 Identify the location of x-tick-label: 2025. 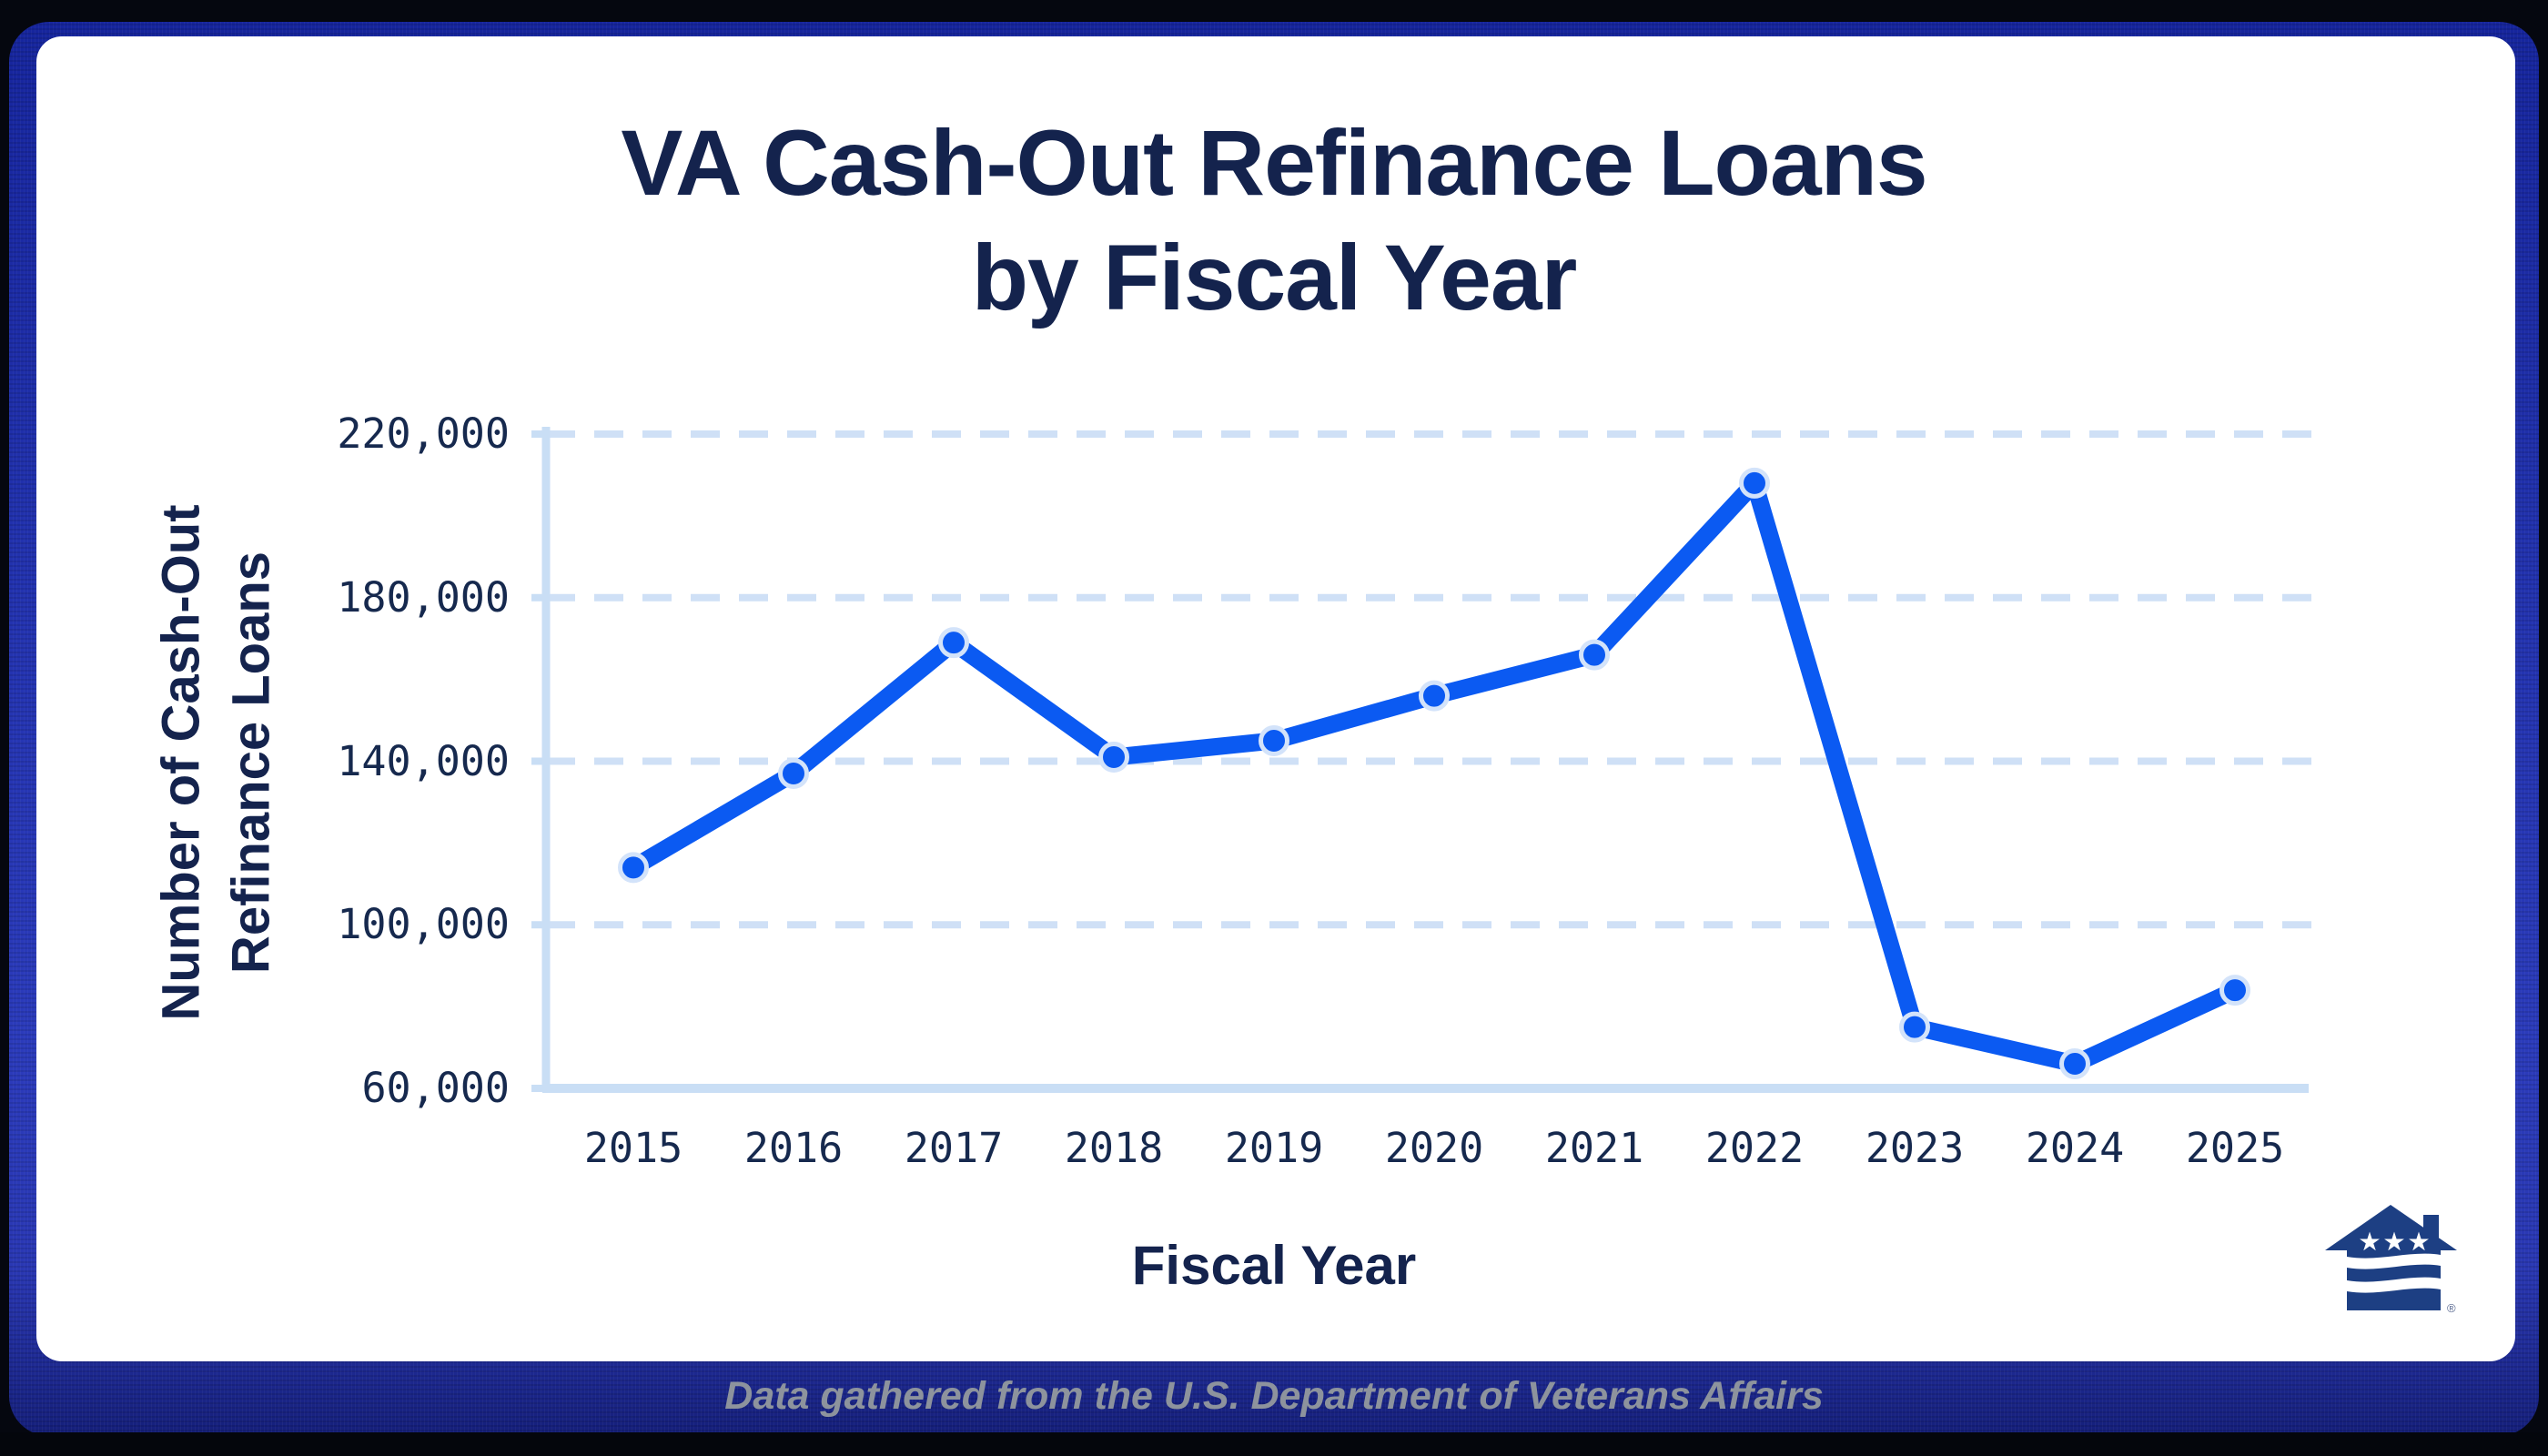
(2235, 1148).